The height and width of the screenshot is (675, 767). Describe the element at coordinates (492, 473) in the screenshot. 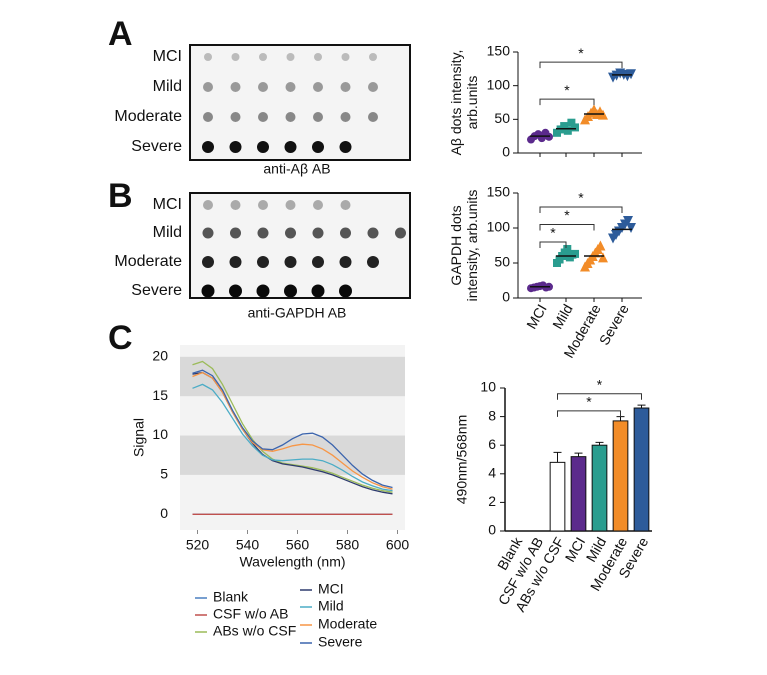

I see `y-tick-label: 4` at that location.